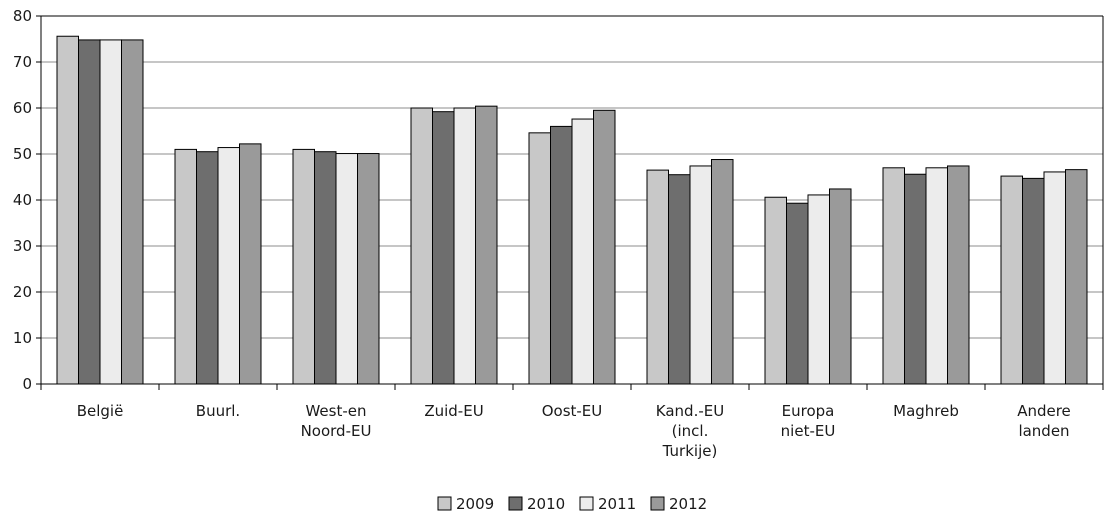 The width and height of the screenshot is (1118, 525). What do you see at coordinates (808, 421) in the screenshot?
I see `x-category-label: Europa niet-EU` at bounding box center [808, 421].